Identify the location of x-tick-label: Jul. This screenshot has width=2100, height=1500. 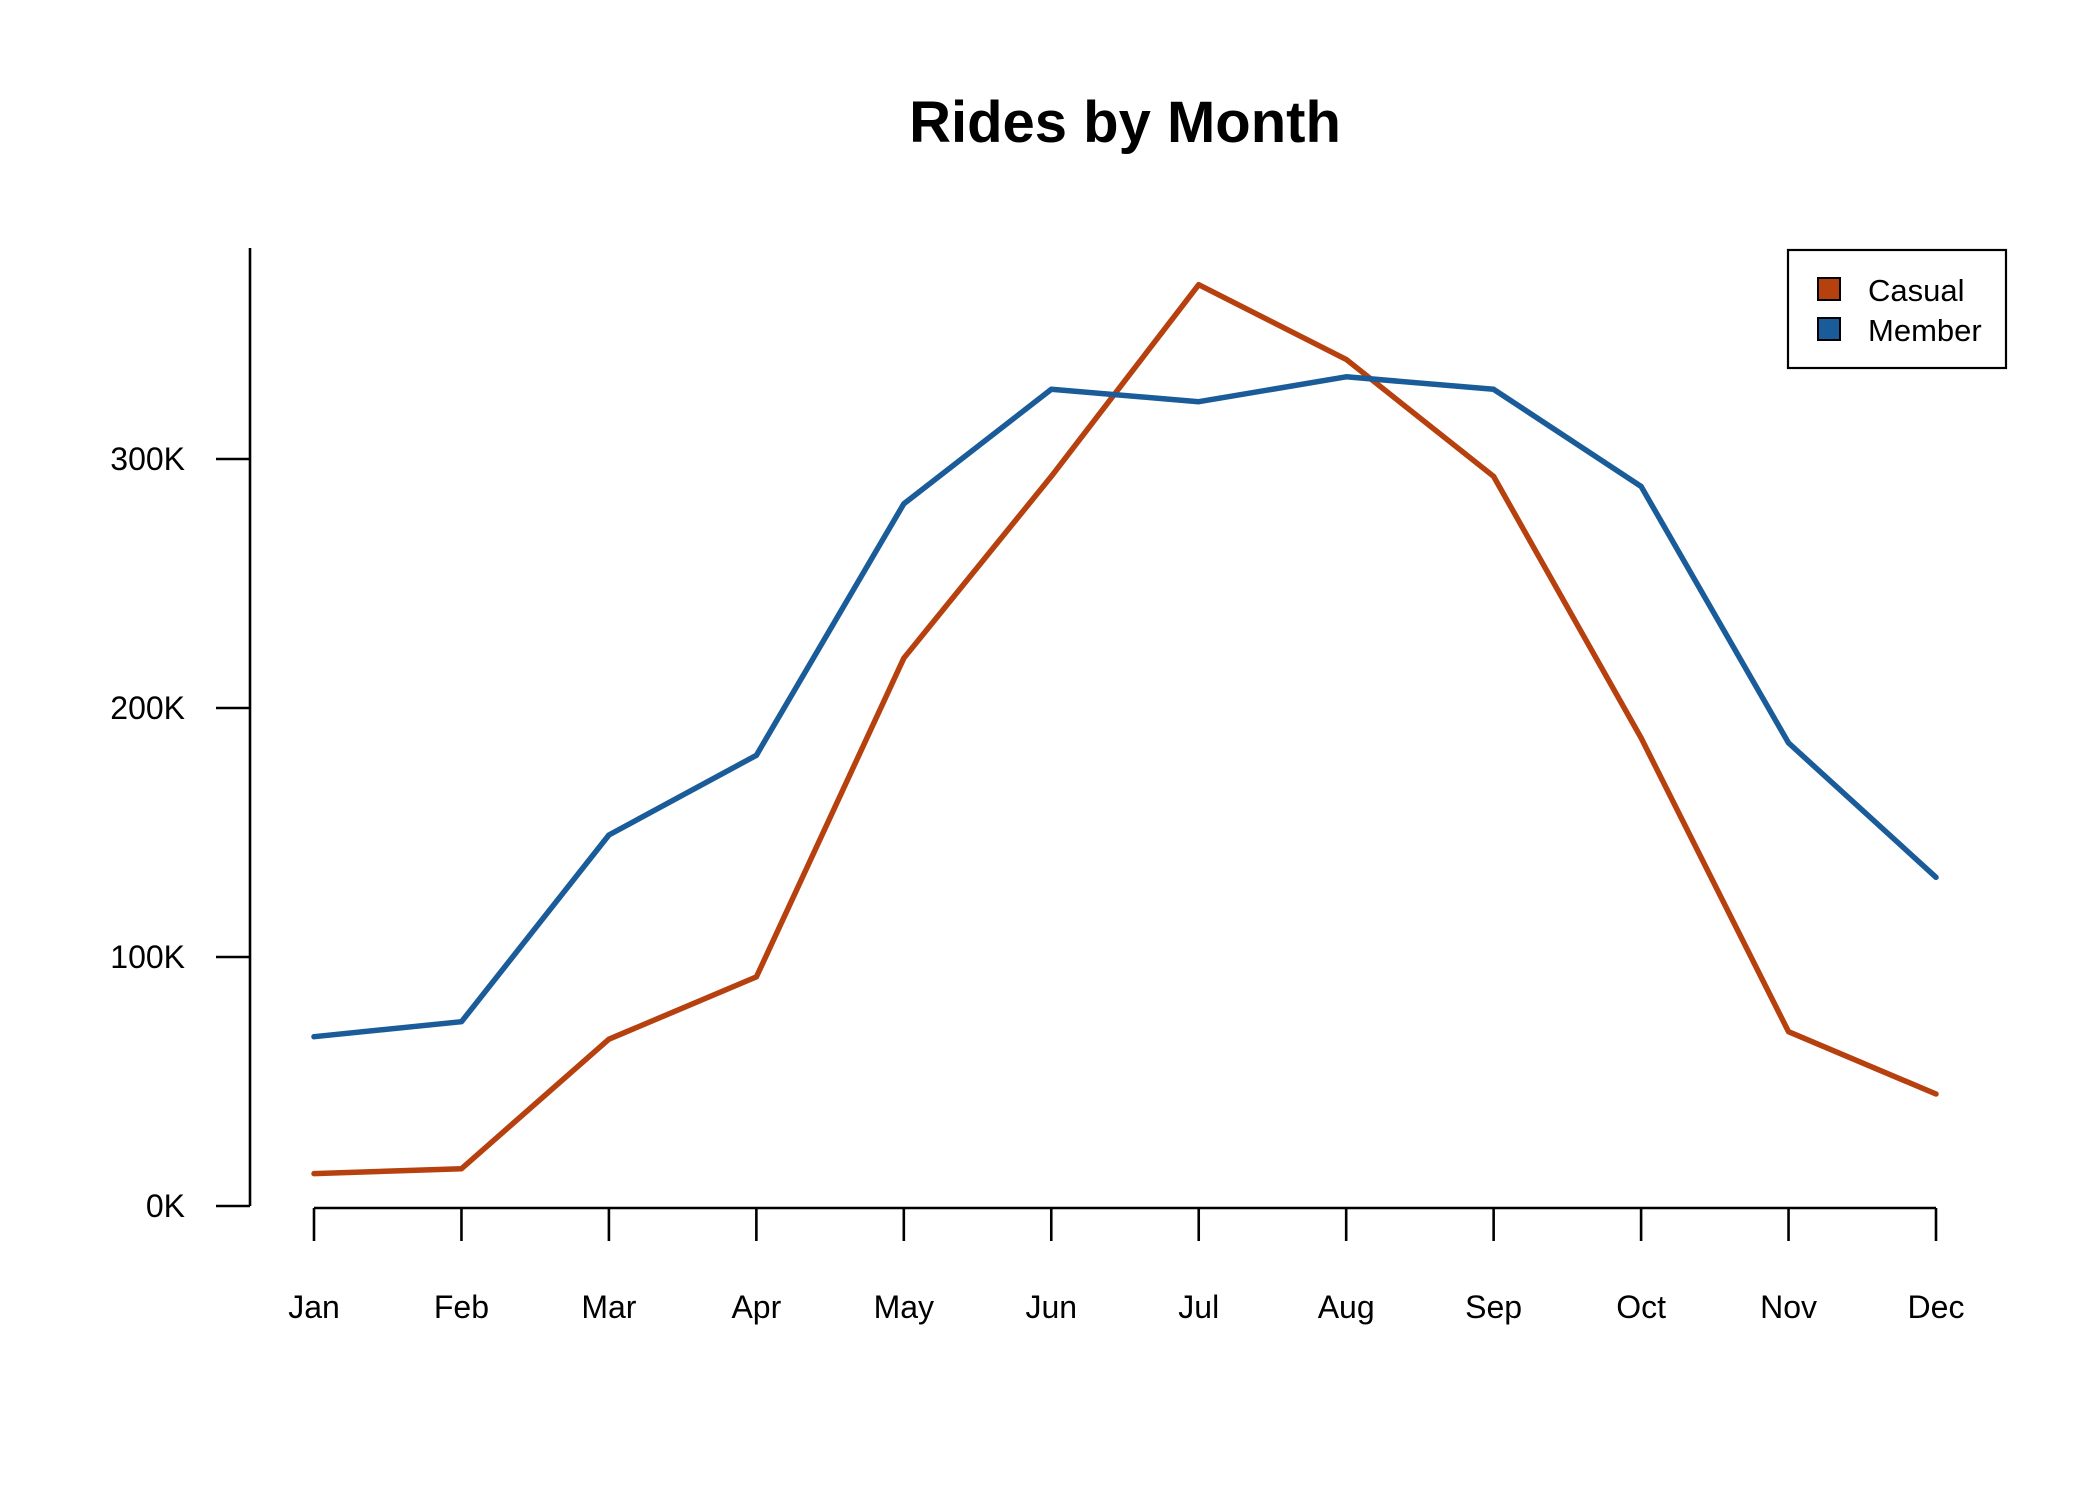
(1198, 1307).